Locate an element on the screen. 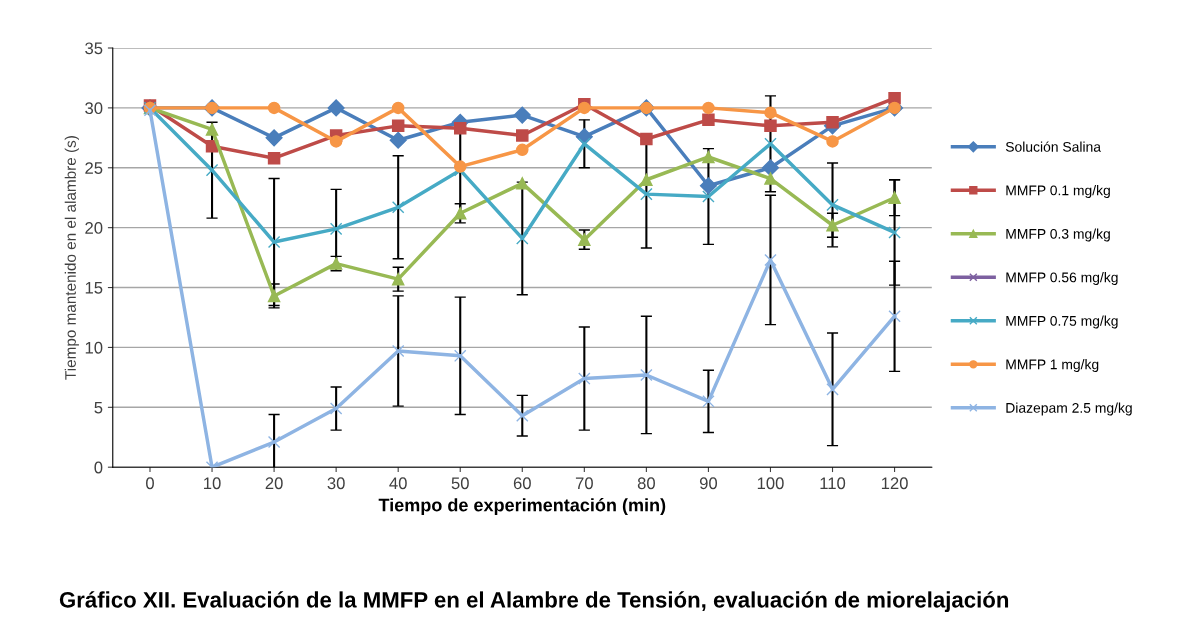 This screenshot has width=1187, height=640. legend-label: MMFP 1 mg/kg is located at coordinates (1052, 366).